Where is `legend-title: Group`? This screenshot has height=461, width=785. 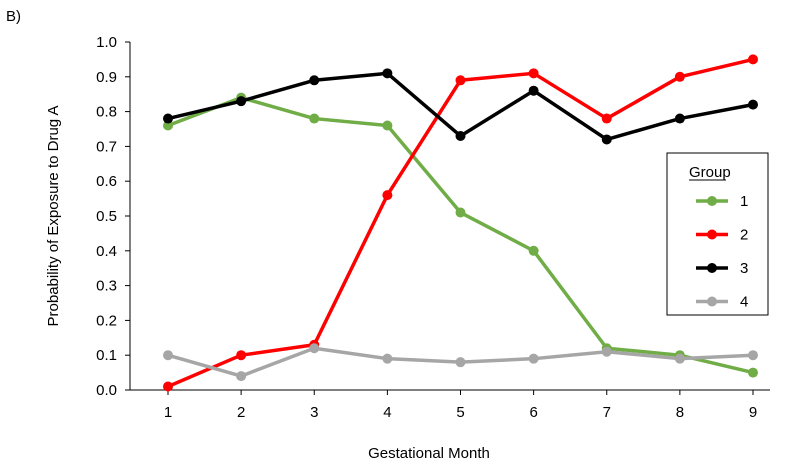
legend-title: Group is located at coordinates (710, 172).